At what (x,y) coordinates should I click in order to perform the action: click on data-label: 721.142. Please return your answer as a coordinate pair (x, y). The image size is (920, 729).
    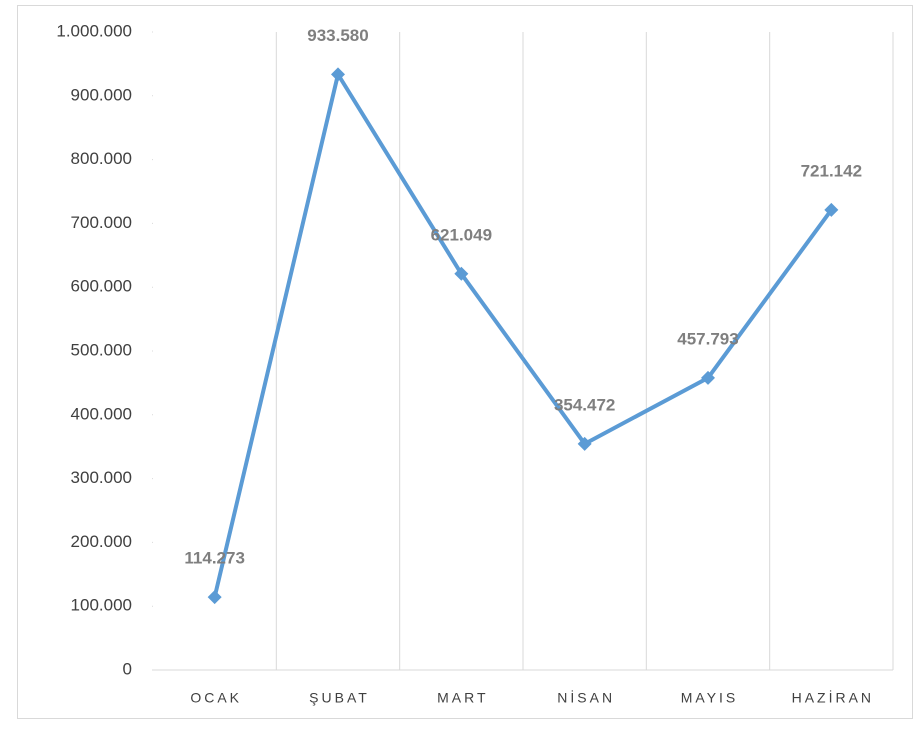
    Looking at the image, I should click on (831, 170).